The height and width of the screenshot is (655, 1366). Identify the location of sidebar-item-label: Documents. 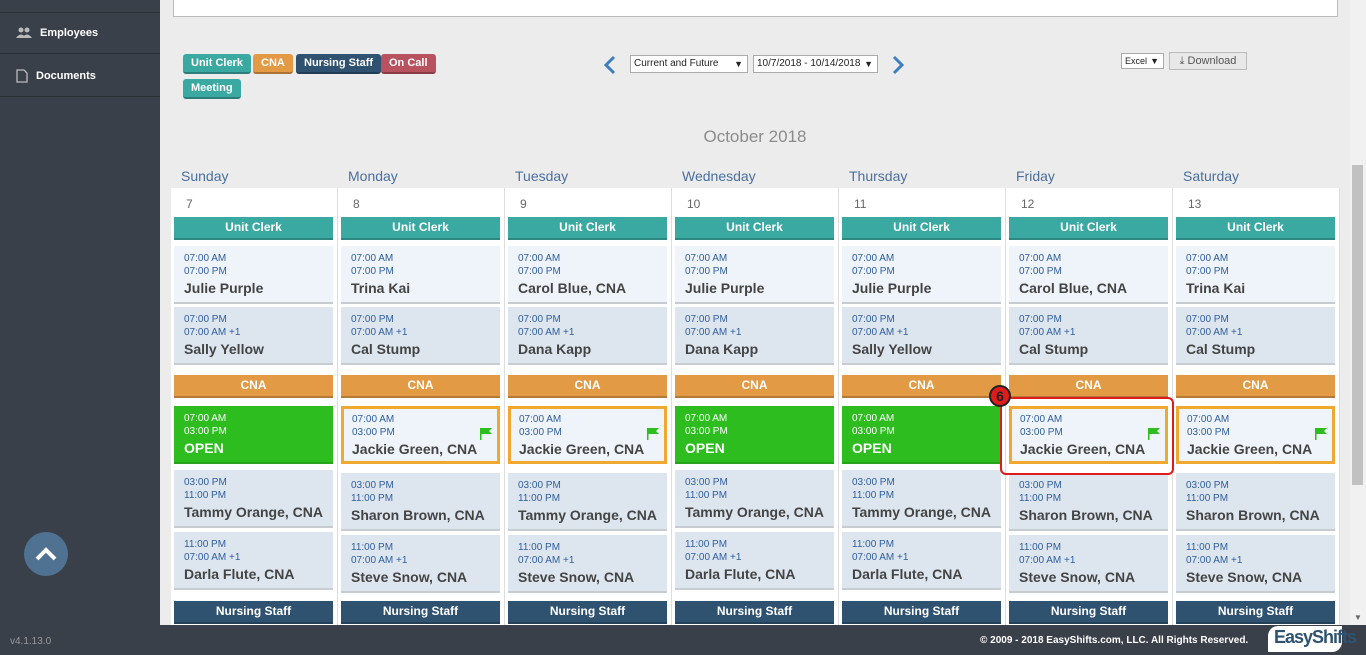
(66, 75).